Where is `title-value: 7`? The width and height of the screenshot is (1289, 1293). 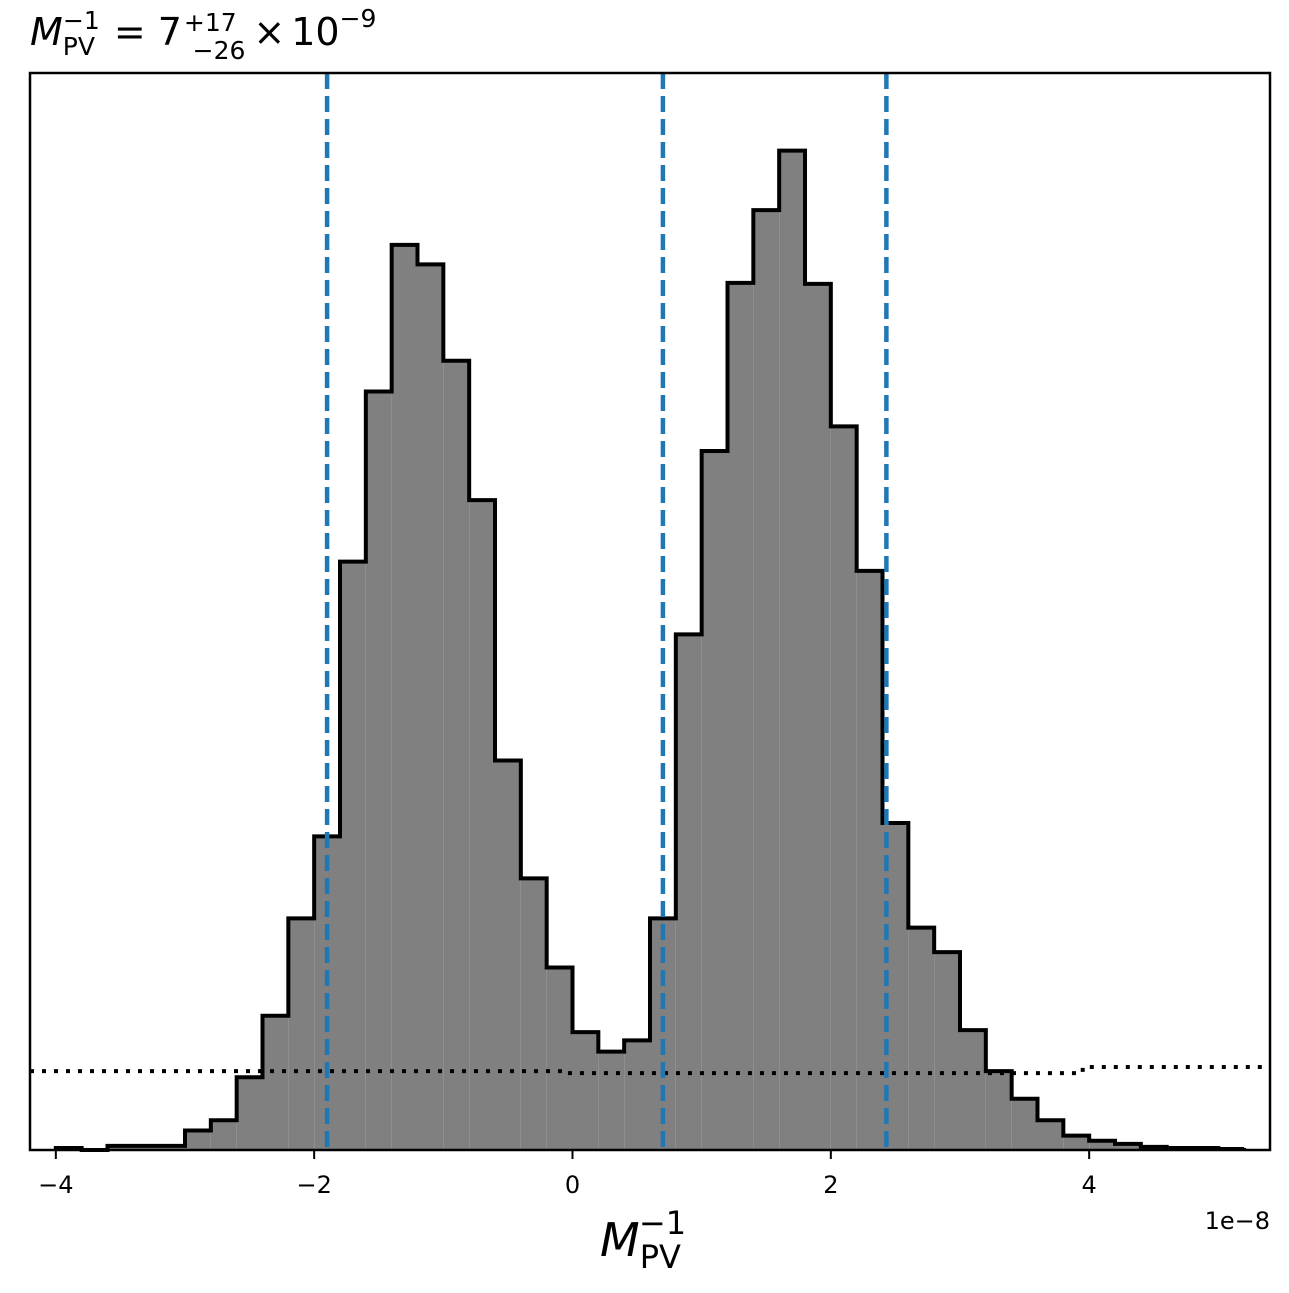
title-value: 7 is located at coordinates (170, 32).